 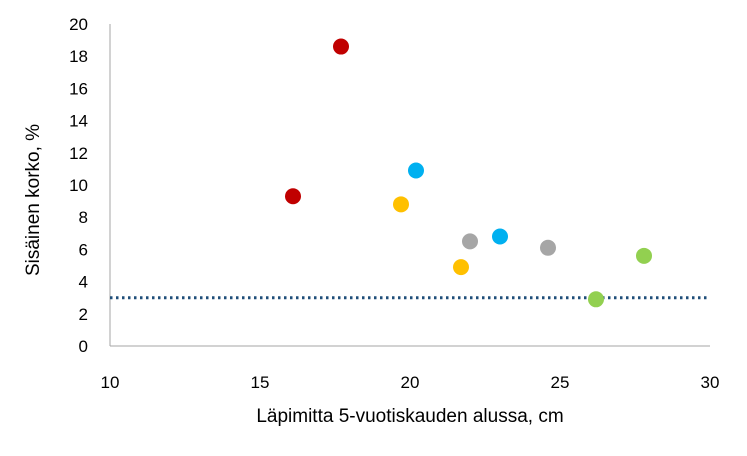 What do you see at coordinates (341, 46) in the screenshot?
I see `data-point-s0-p1` at bounding box center [341, 46].